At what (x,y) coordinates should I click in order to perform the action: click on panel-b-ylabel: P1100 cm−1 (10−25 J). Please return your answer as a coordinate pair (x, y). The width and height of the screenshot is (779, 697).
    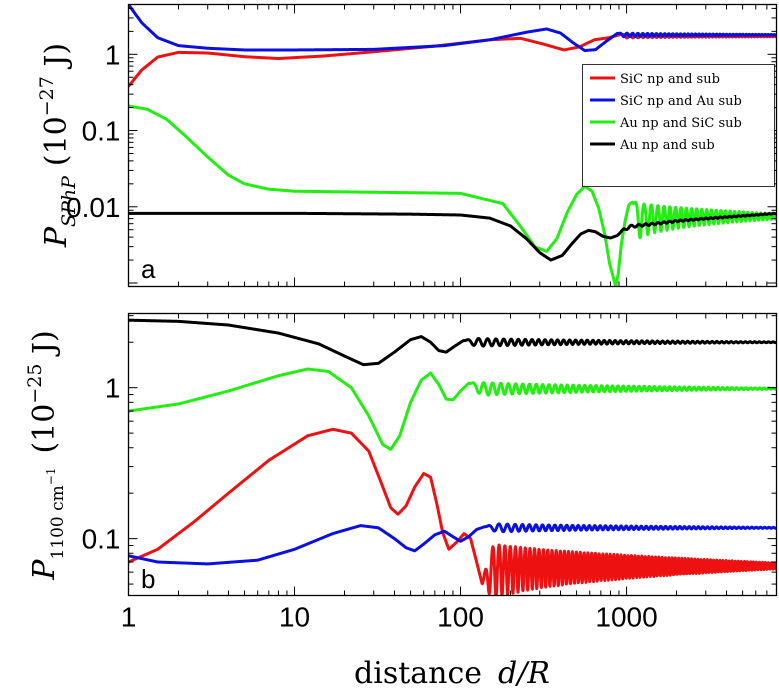
    Looking at the image, I should click on (46, 455).